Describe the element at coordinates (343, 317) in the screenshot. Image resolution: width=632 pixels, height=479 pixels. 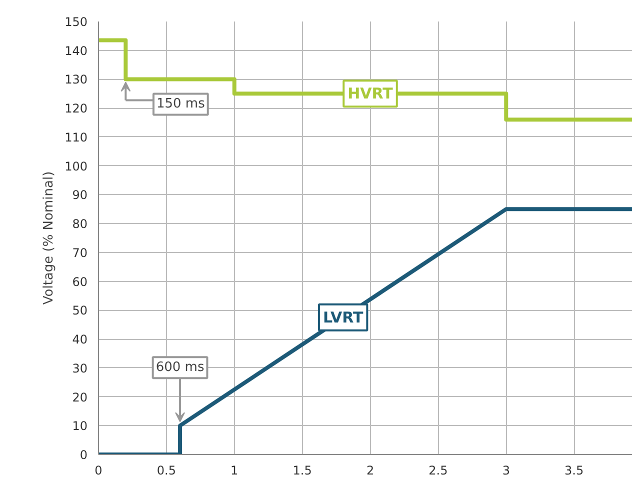
I see `series-label: LVRT` at that location.